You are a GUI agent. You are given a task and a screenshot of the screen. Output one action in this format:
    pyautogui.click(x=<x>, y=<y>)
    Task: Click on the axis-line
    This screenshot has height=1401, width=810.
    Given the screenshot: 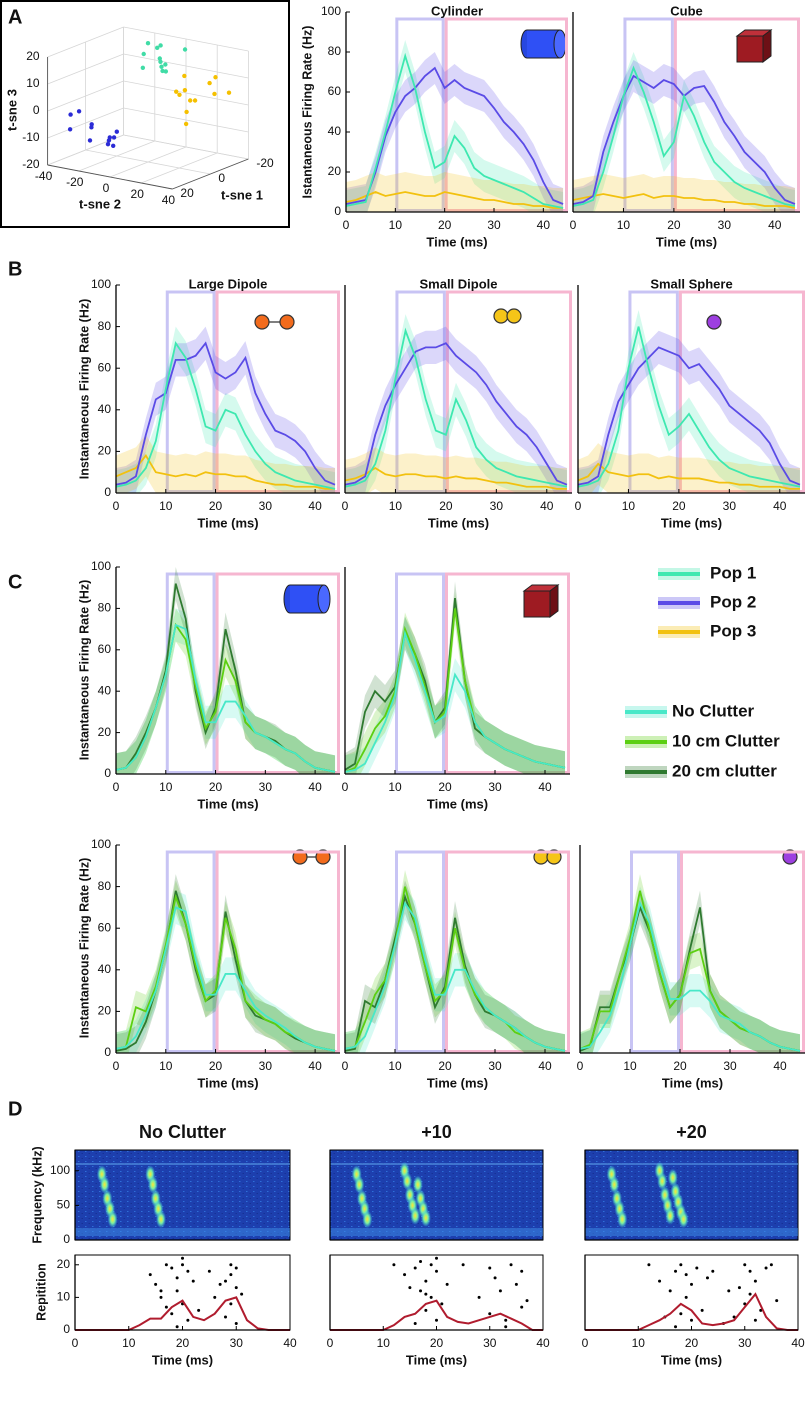 What is the action you would take?
    pyautogui.click(x=110, y=177)
    